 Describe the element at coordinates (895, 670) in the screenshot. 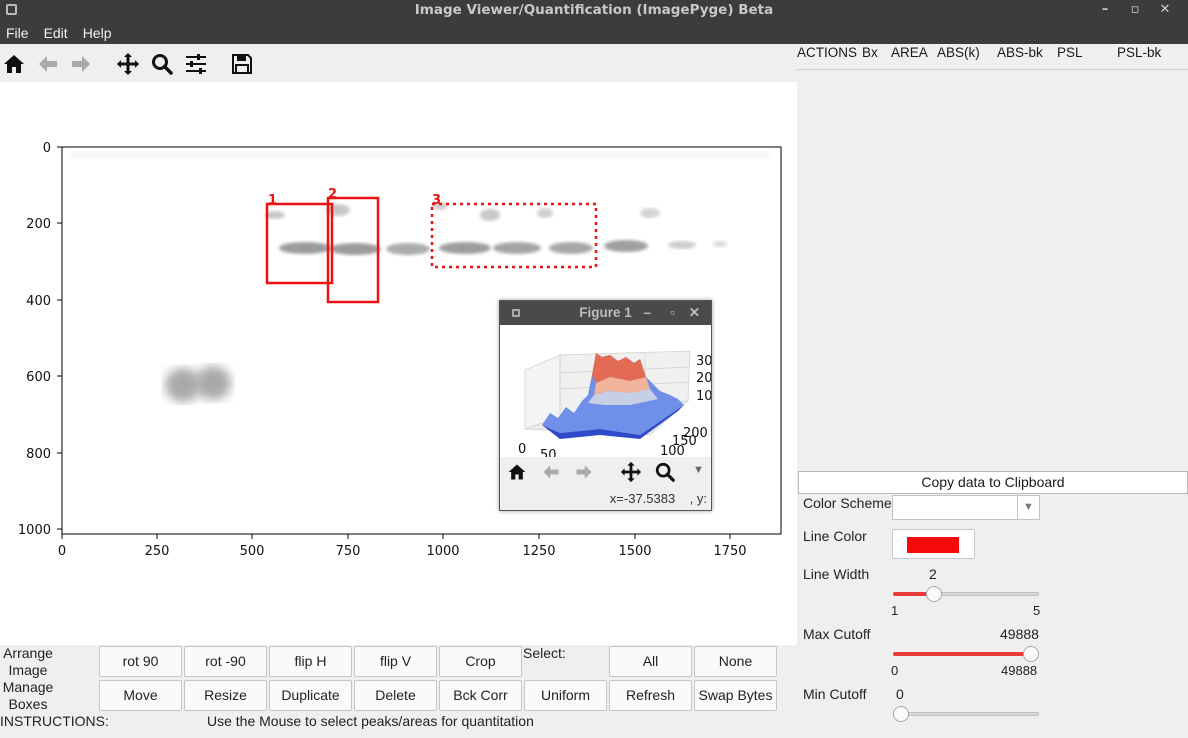

I see `max-cutoff-min: 0` at that location.